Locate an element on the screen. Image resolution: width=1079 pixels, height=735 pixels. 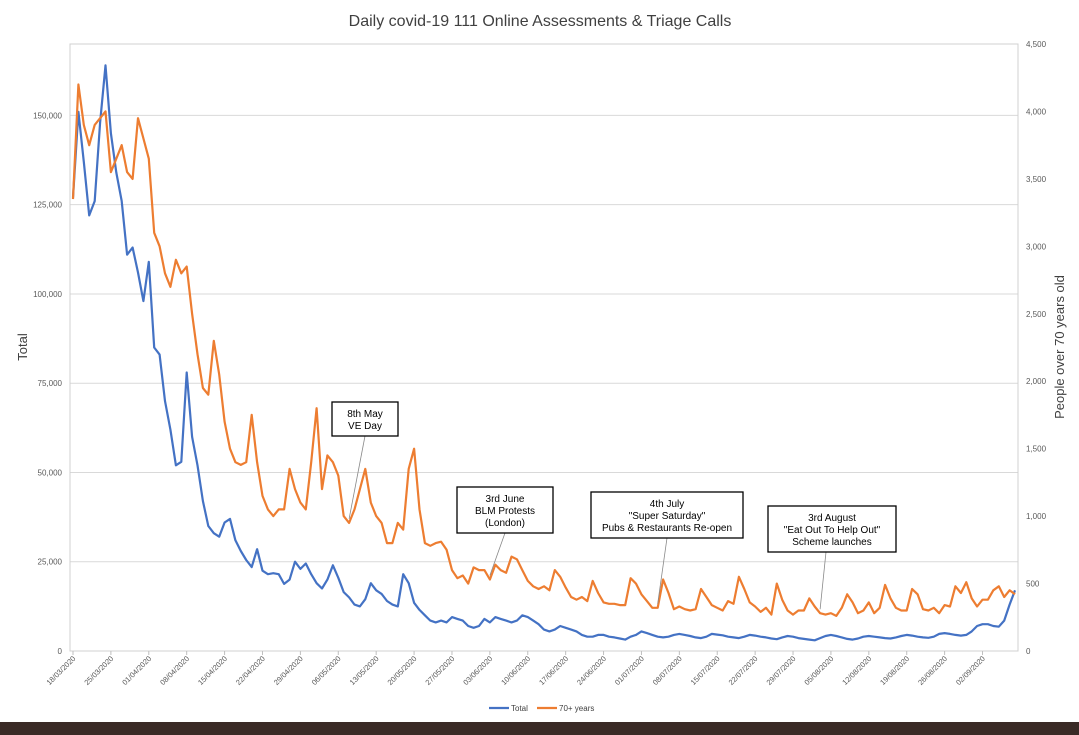
y2-tick-label: 3,000 is located at coordinates (1036, 246).